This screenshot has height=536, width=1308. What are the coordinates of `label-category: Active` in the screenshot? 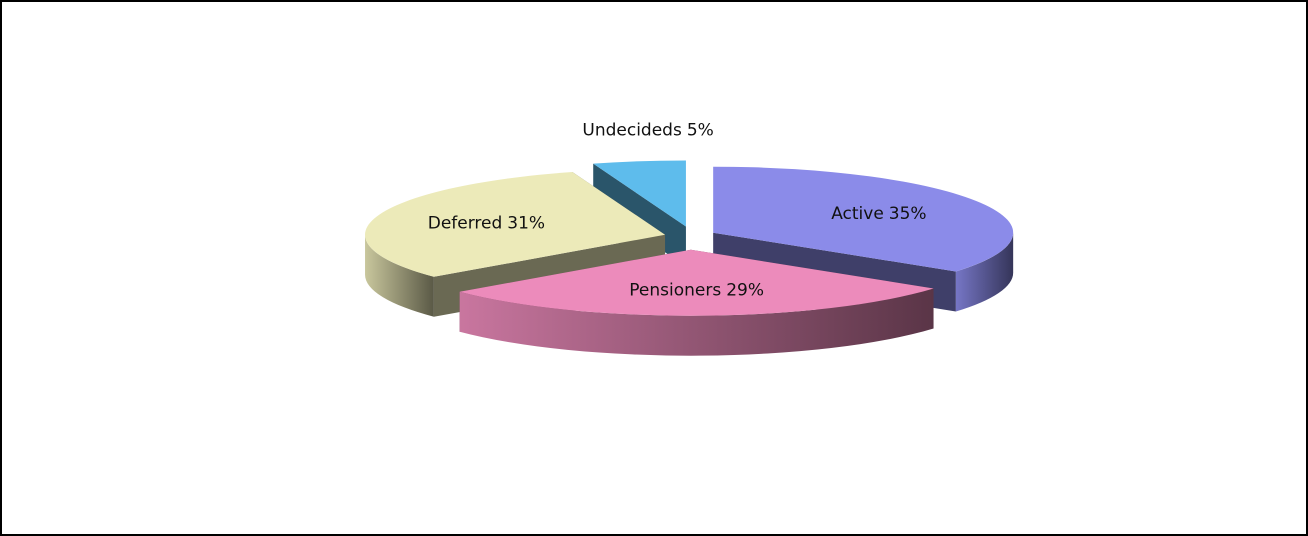 It's located at (857, 214).